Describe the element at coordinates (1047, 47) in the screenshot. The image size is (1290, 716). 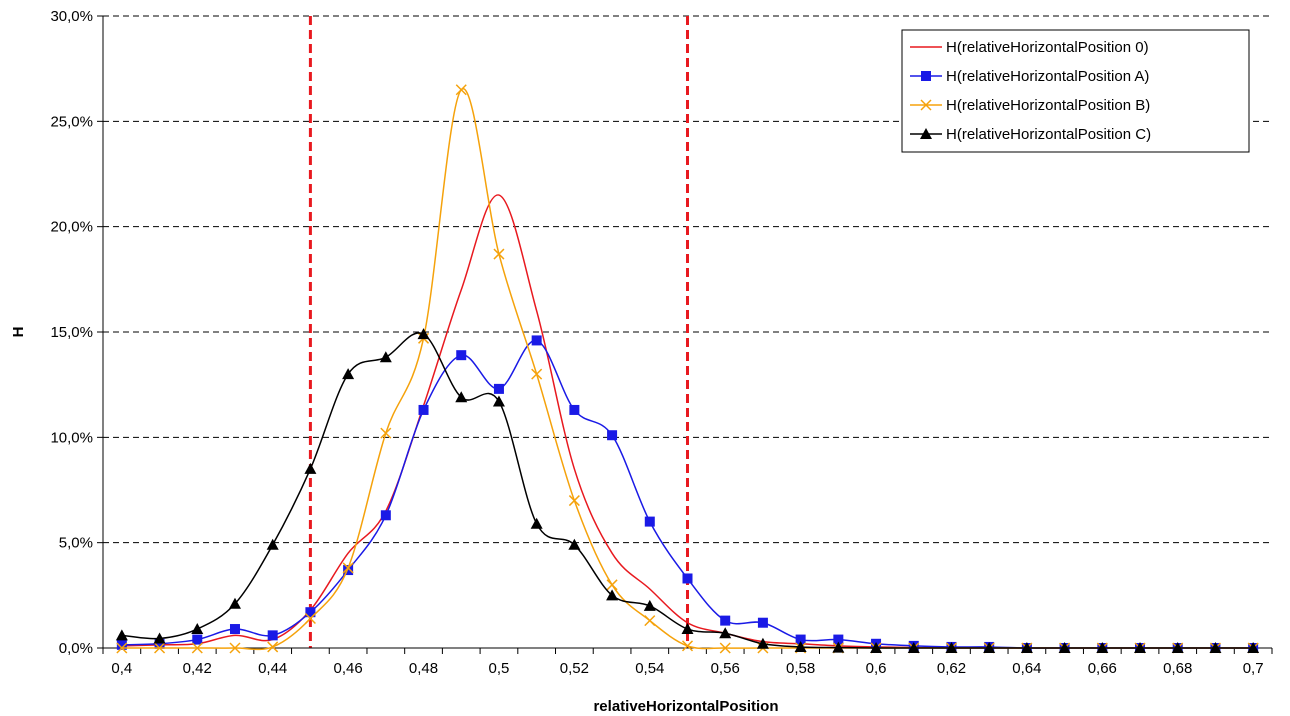
I see `legend-label: H(relativeHorizontalPosition 0)` at that location.